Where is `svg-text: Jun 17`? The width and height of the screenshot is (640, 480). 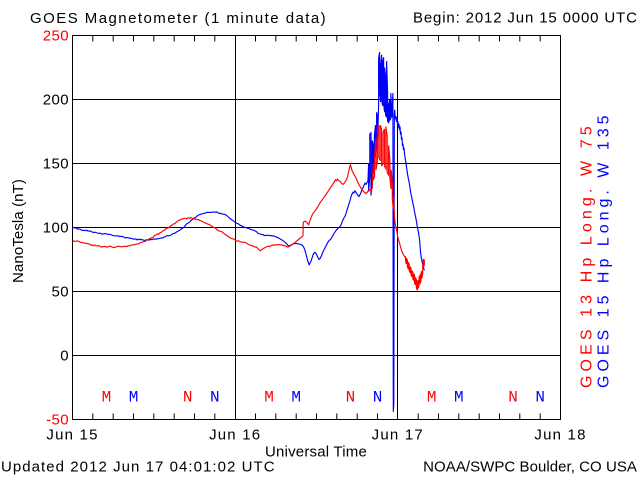
svg-text: Jun 17 is located at coordinates (398, 435).